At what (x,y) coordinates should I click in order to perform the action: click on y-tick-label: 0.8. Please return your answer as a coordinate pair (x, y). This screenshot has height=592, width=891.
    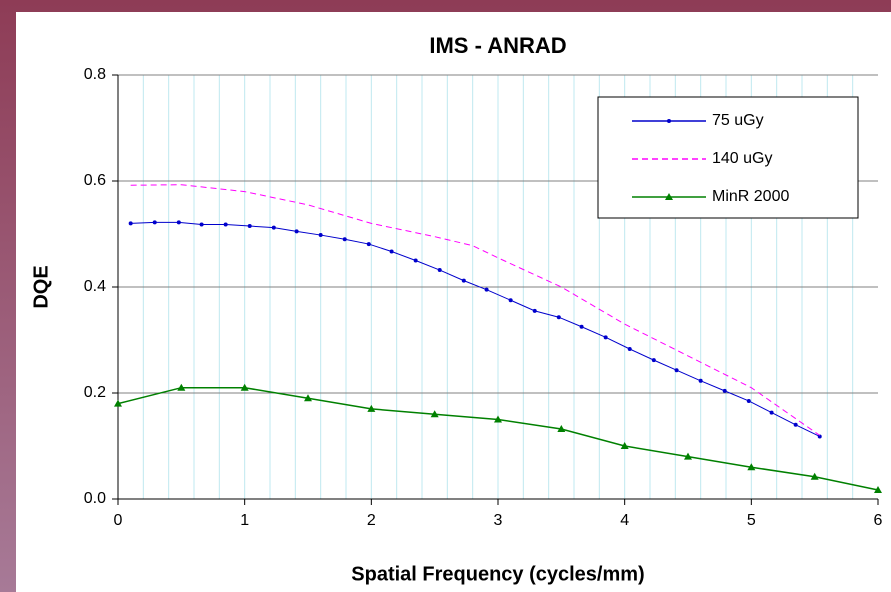
    Looking at the image, I should click on (95, 74).